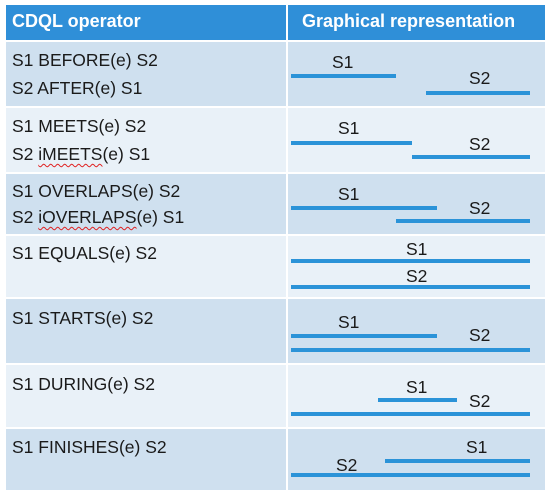  I want to click on operator-line: S1 DURING(e) S2, so click(83, 384).